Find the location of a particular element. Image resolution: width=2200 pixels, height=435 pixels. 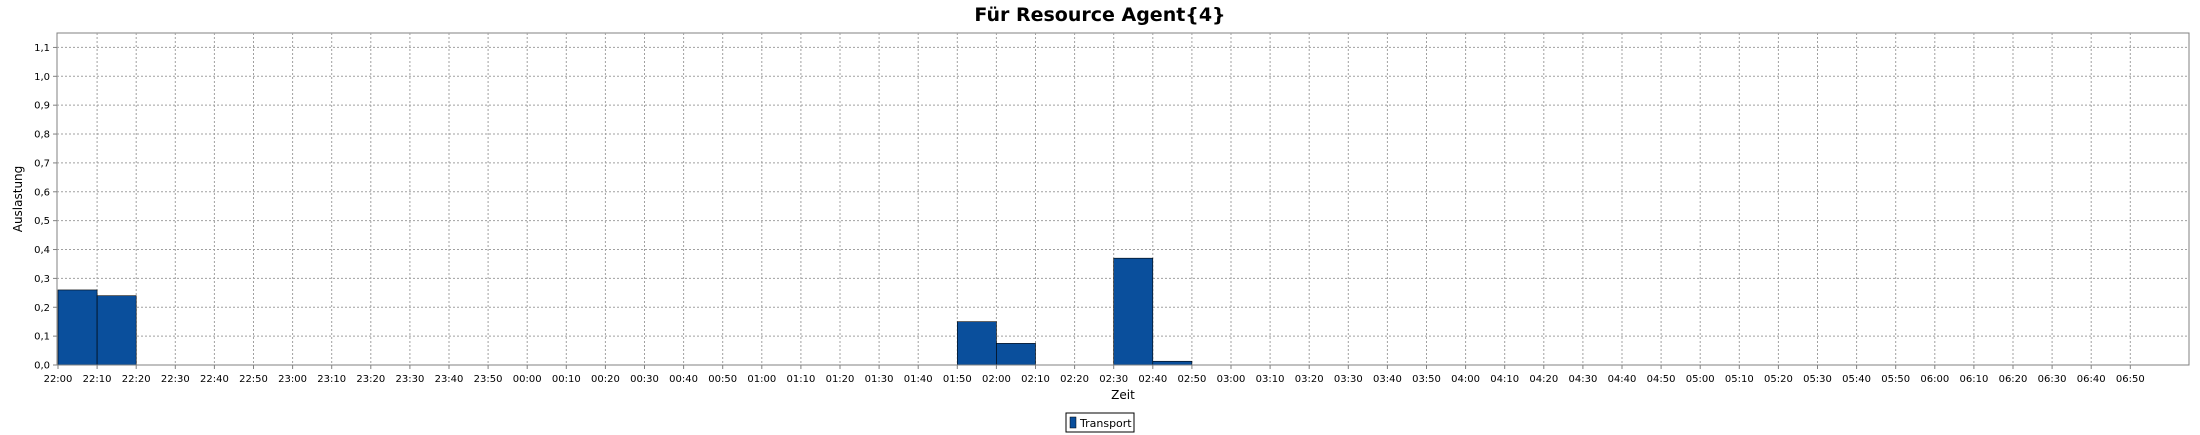

x-tick-label: 05:10 is located at coordinates (1739, 379).